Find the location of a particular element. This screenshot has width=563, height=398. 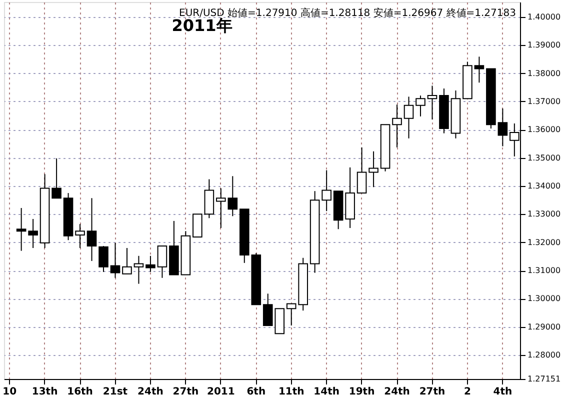

y-tick-label: 1.37000 is located at coordinates (544, 101).